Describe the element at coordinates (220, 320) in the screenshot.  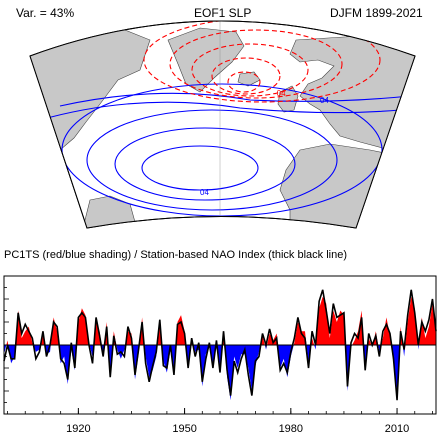
I see `pc1-positive-shading` at that location.